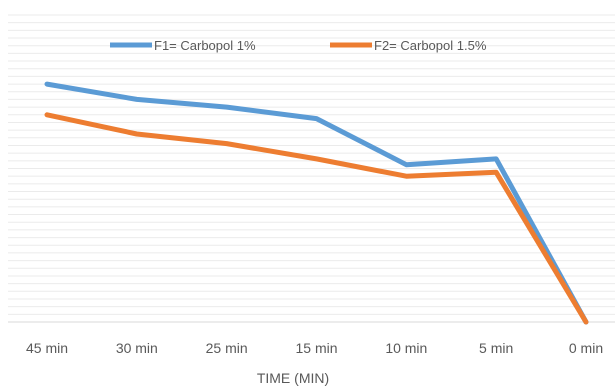  Describe the element at coordinates (430, 45) in the screenshot. I see `legend-label-2: F2= Carbopol 1.5%` at that location.